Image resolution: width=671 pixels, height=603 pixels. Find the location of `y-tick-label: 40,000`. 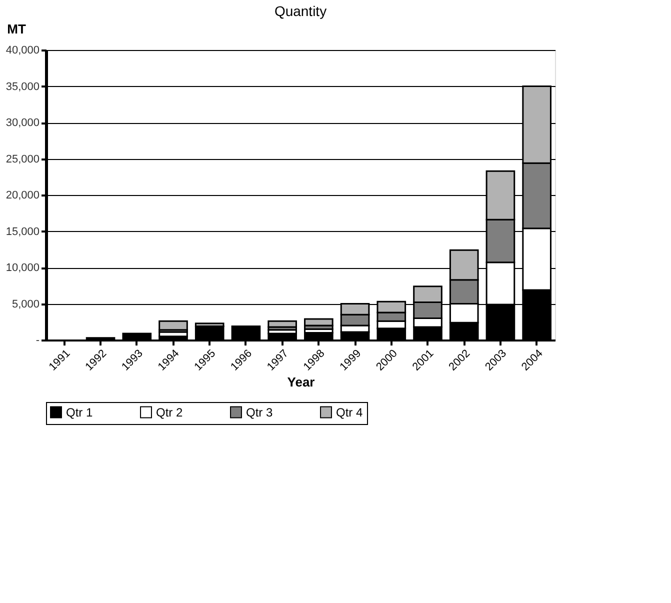

y-tick-label: 40,000 is located at coordinates (23, 50).